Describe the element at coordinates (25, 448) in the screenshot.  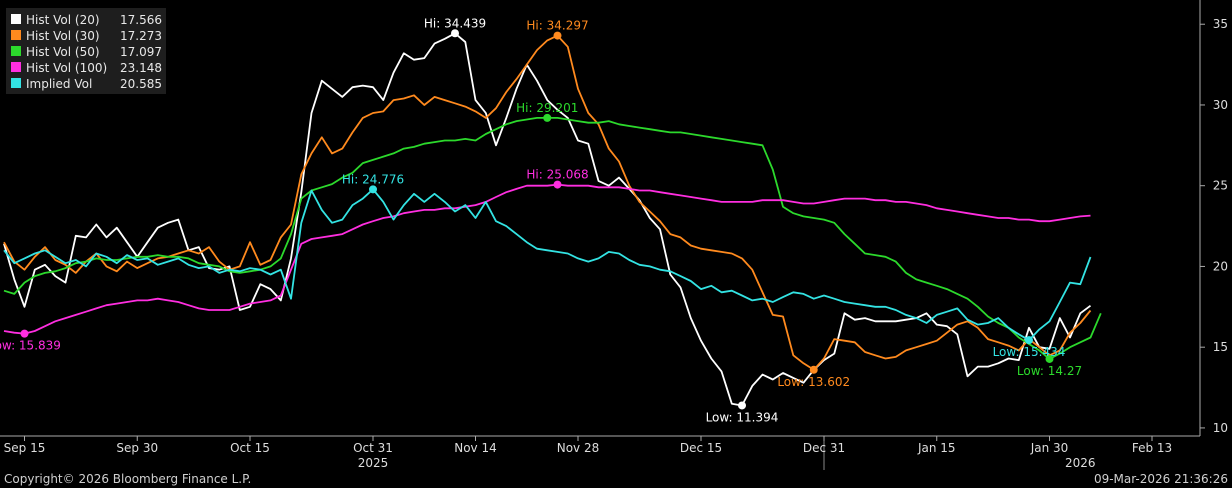
I see `x-tick-label-0: Sep 15` at that location.